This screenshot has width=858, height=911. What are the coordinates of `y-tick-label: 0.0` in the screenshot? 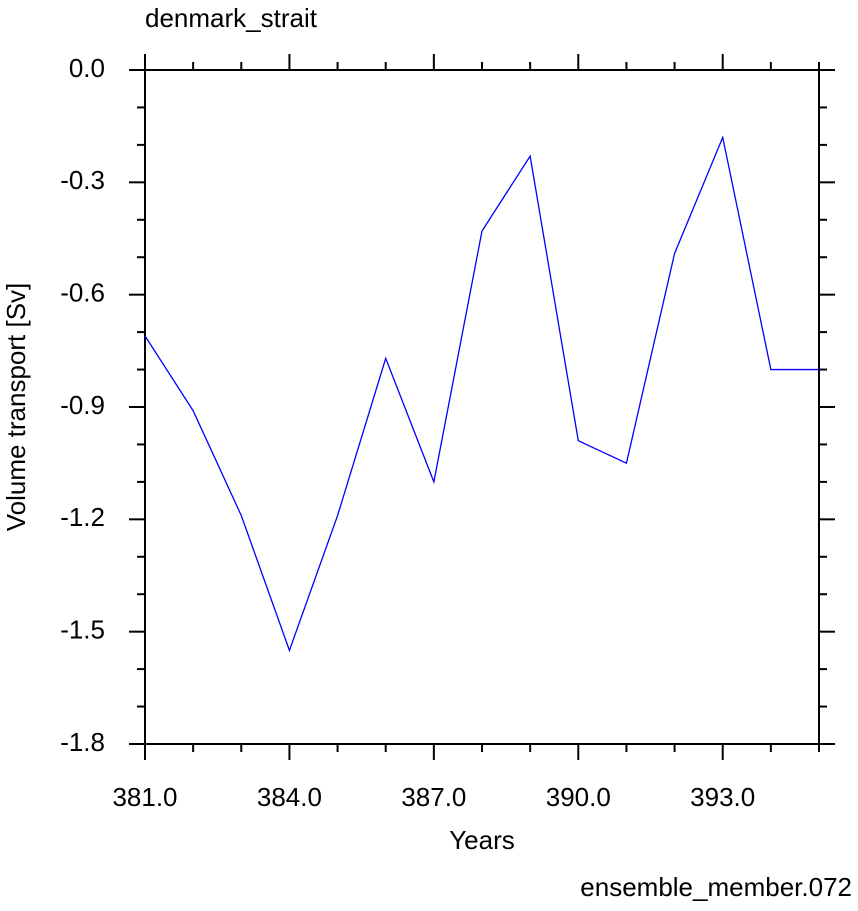 It's located at (87, 68).